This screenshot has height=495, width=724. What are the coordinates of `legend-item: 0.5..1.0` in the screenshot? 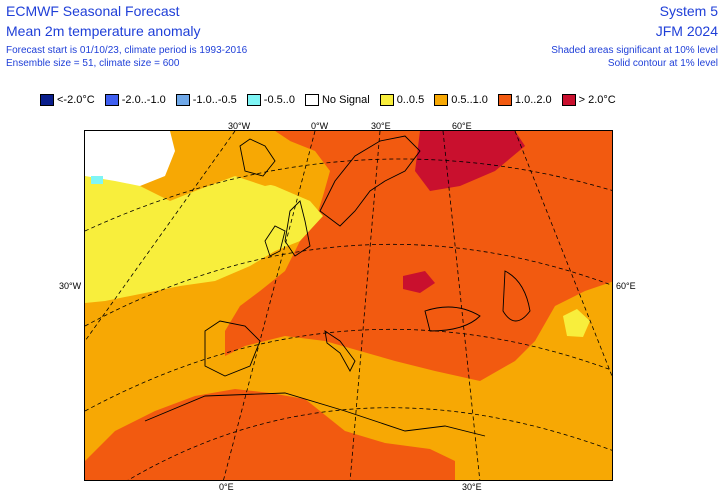 It's located at (461, 100).